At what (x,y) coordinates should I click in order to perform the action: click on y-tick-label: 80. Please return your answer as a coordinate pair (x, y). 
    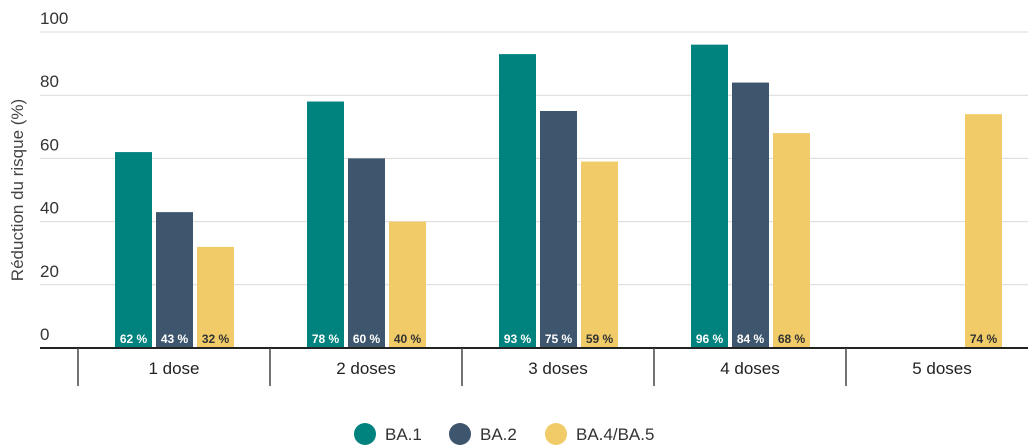
    Looking at the image, I should click on (49, 81).